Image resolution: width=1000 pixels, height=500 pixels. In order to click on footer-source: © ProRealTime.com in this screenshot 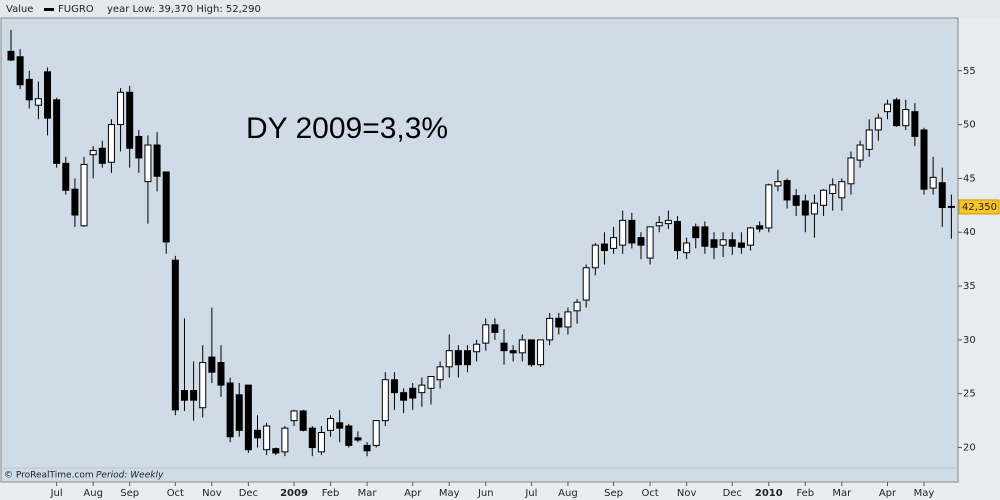, I will do `click(49, 476)`.